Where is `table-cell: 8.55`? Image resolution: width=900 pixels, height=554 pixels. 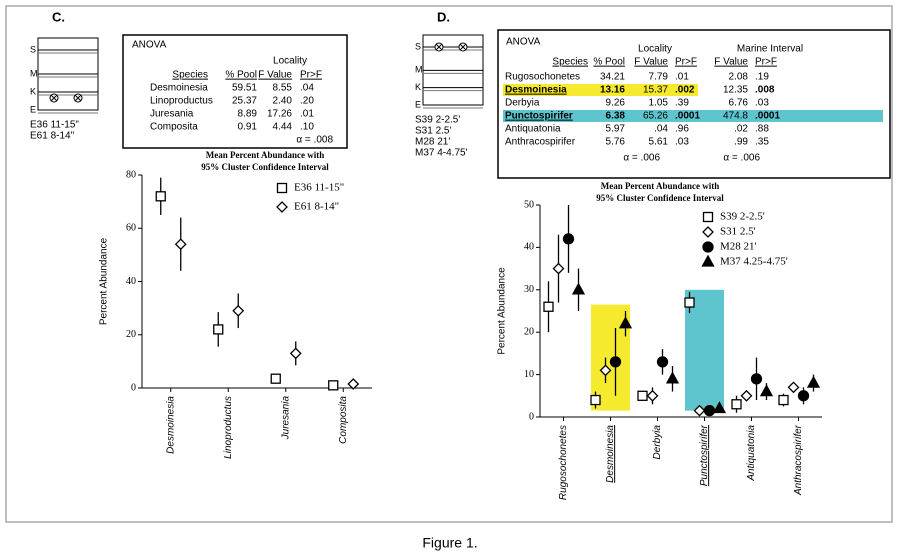
table-cell: 8.55 is located at coordinates (283, 88).